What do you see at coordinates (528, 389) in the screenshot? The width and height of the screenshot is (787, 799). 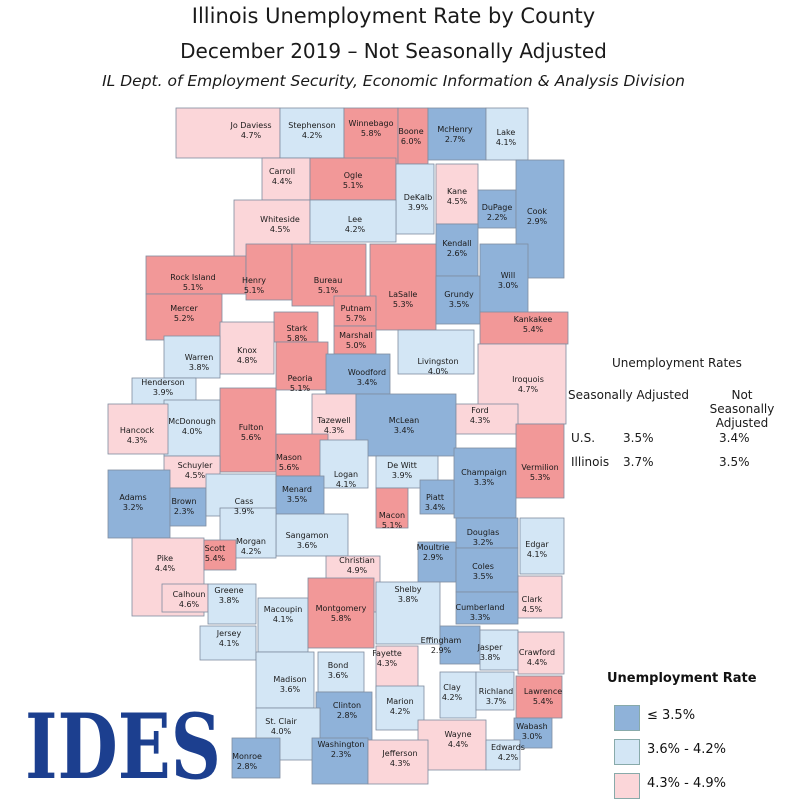 I see `county-rate-iroquois: 4.7%` at bounding box center [528, 389].